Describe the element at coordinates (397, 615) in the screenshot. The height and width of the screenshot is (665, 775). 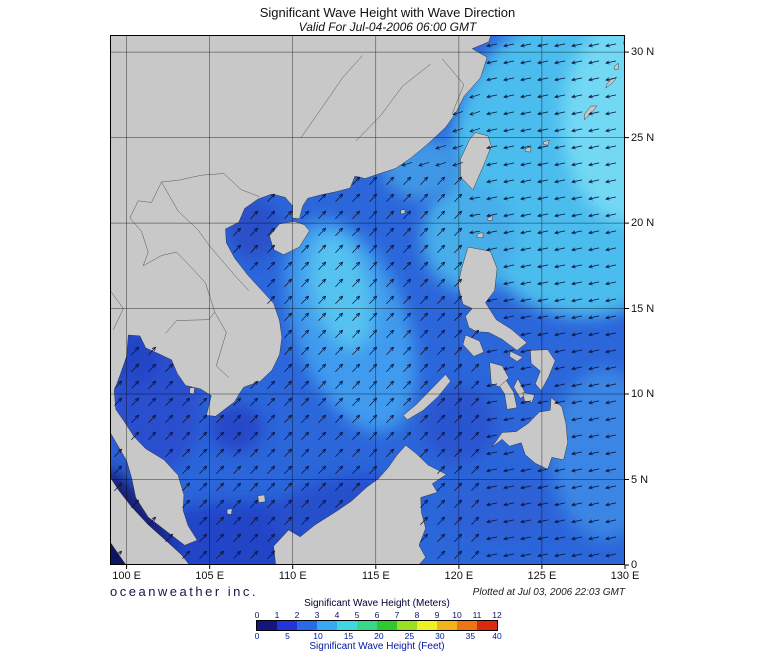
I see `meters-tick: 7` at that location.